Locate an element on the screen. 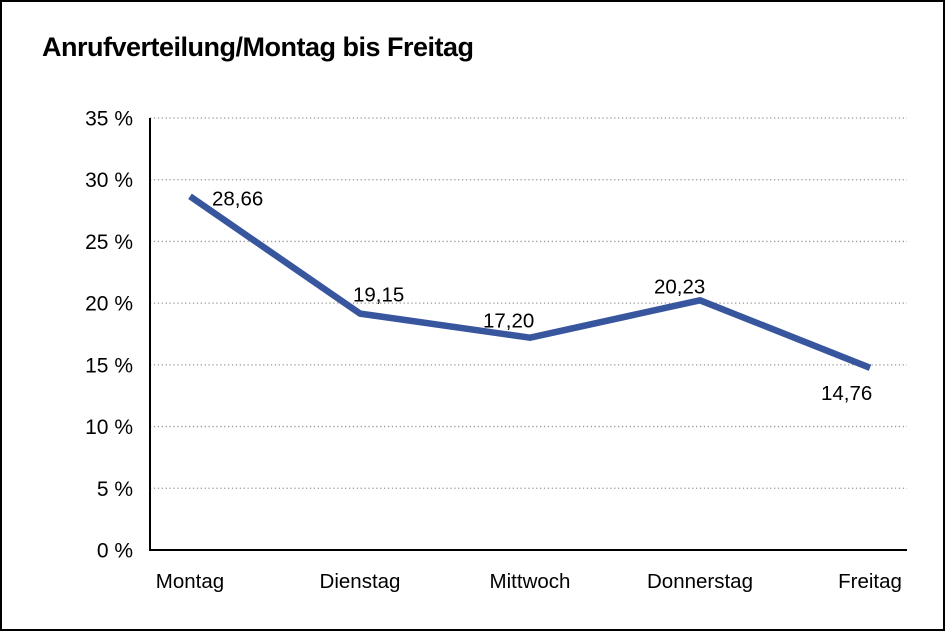 Image resolution: width=945 pixels, height=631 pixels. y-axis-tick-label: 35 % is located at coordinates (109, 119).